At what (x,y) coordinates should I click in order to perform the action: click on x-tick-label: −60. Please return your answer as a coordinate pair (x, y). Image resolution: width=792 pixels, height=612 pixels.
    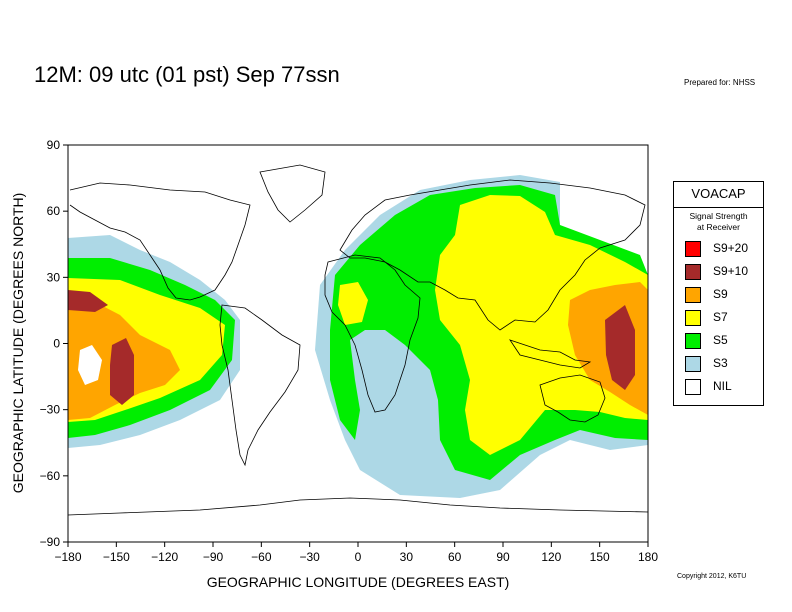
    Looking at the image, I should click on (261, 557).